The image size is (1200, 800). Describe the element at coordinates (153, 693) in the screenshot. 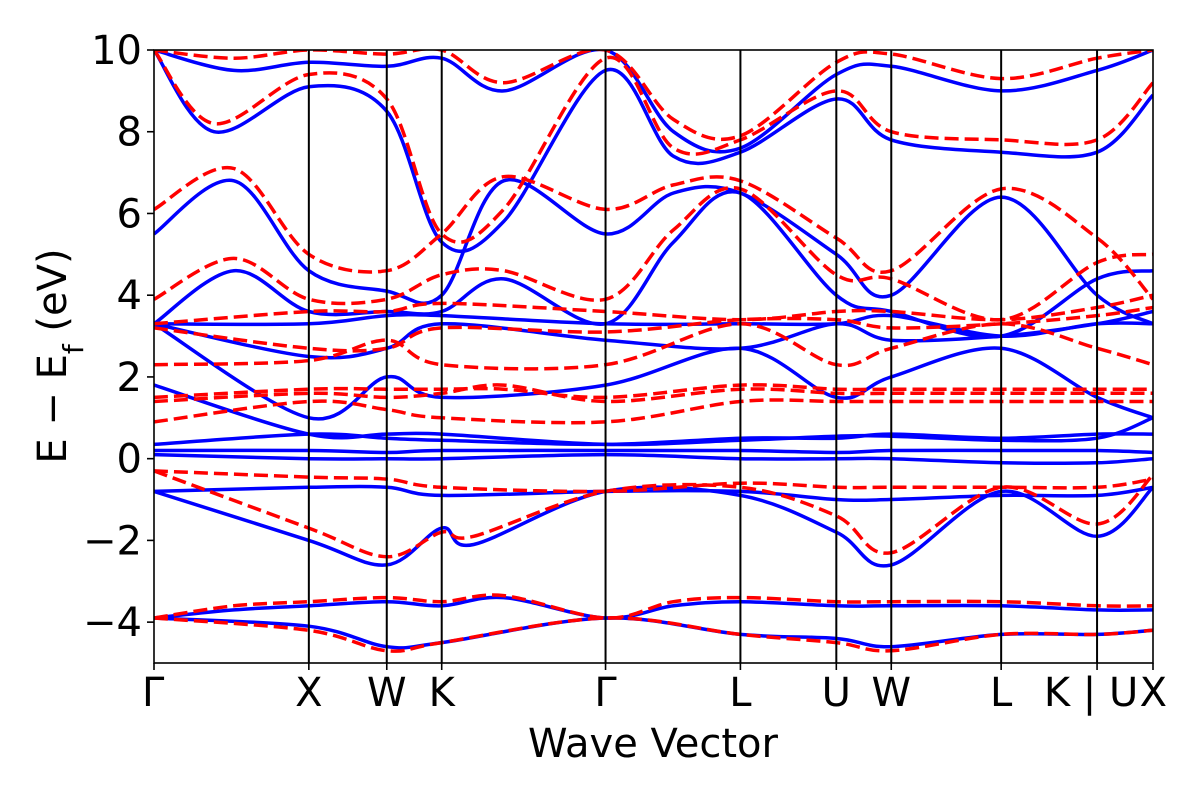

I see `x-tick-label-0: Γ` at that location.